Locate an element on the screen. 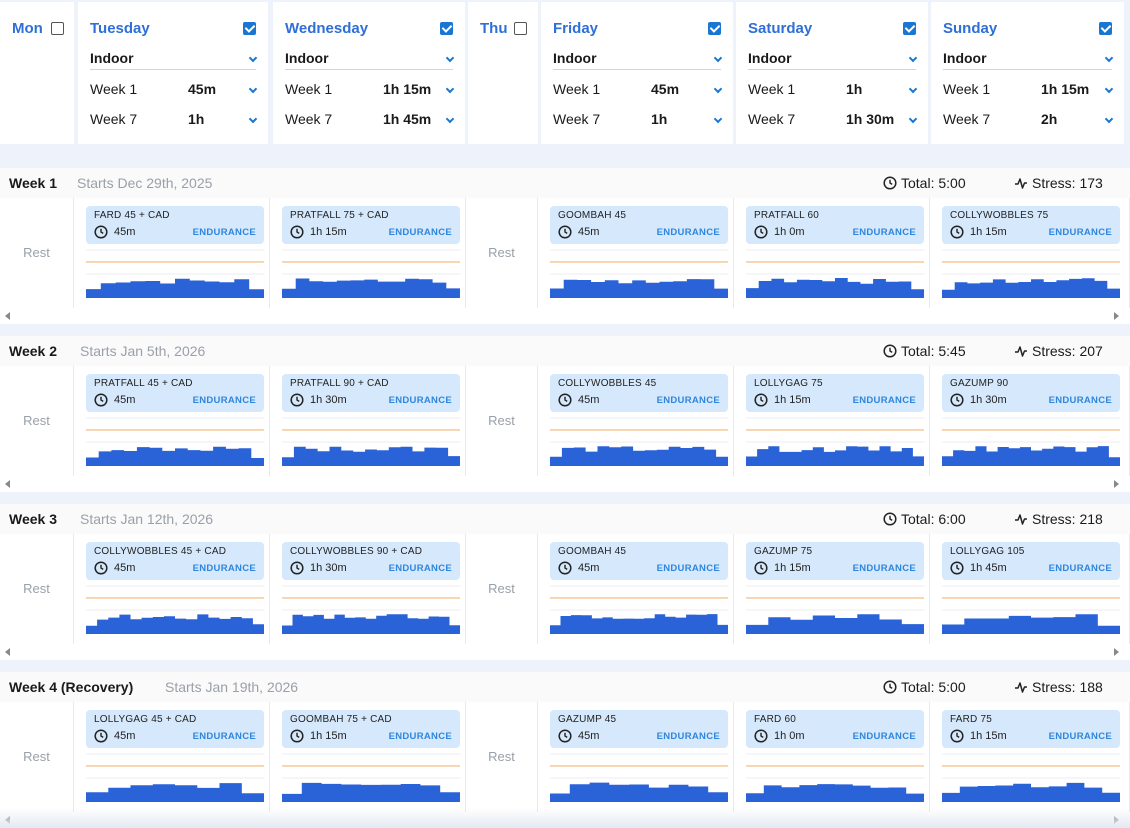  workout-name: COLLYWOBBLES 90 + CAD is located at coordinates (356, 551).